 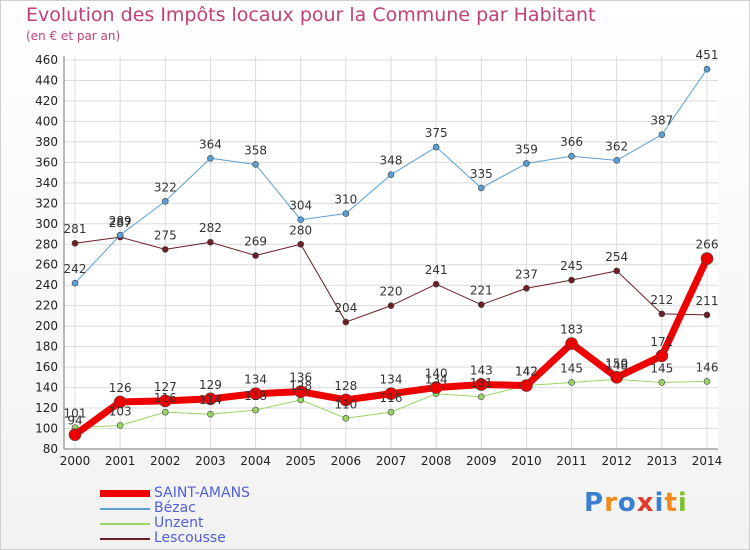 What do you see at coordinates (210, 144) in the screenshot?
I see `data-label: 364` at bounding box center [210, 144].